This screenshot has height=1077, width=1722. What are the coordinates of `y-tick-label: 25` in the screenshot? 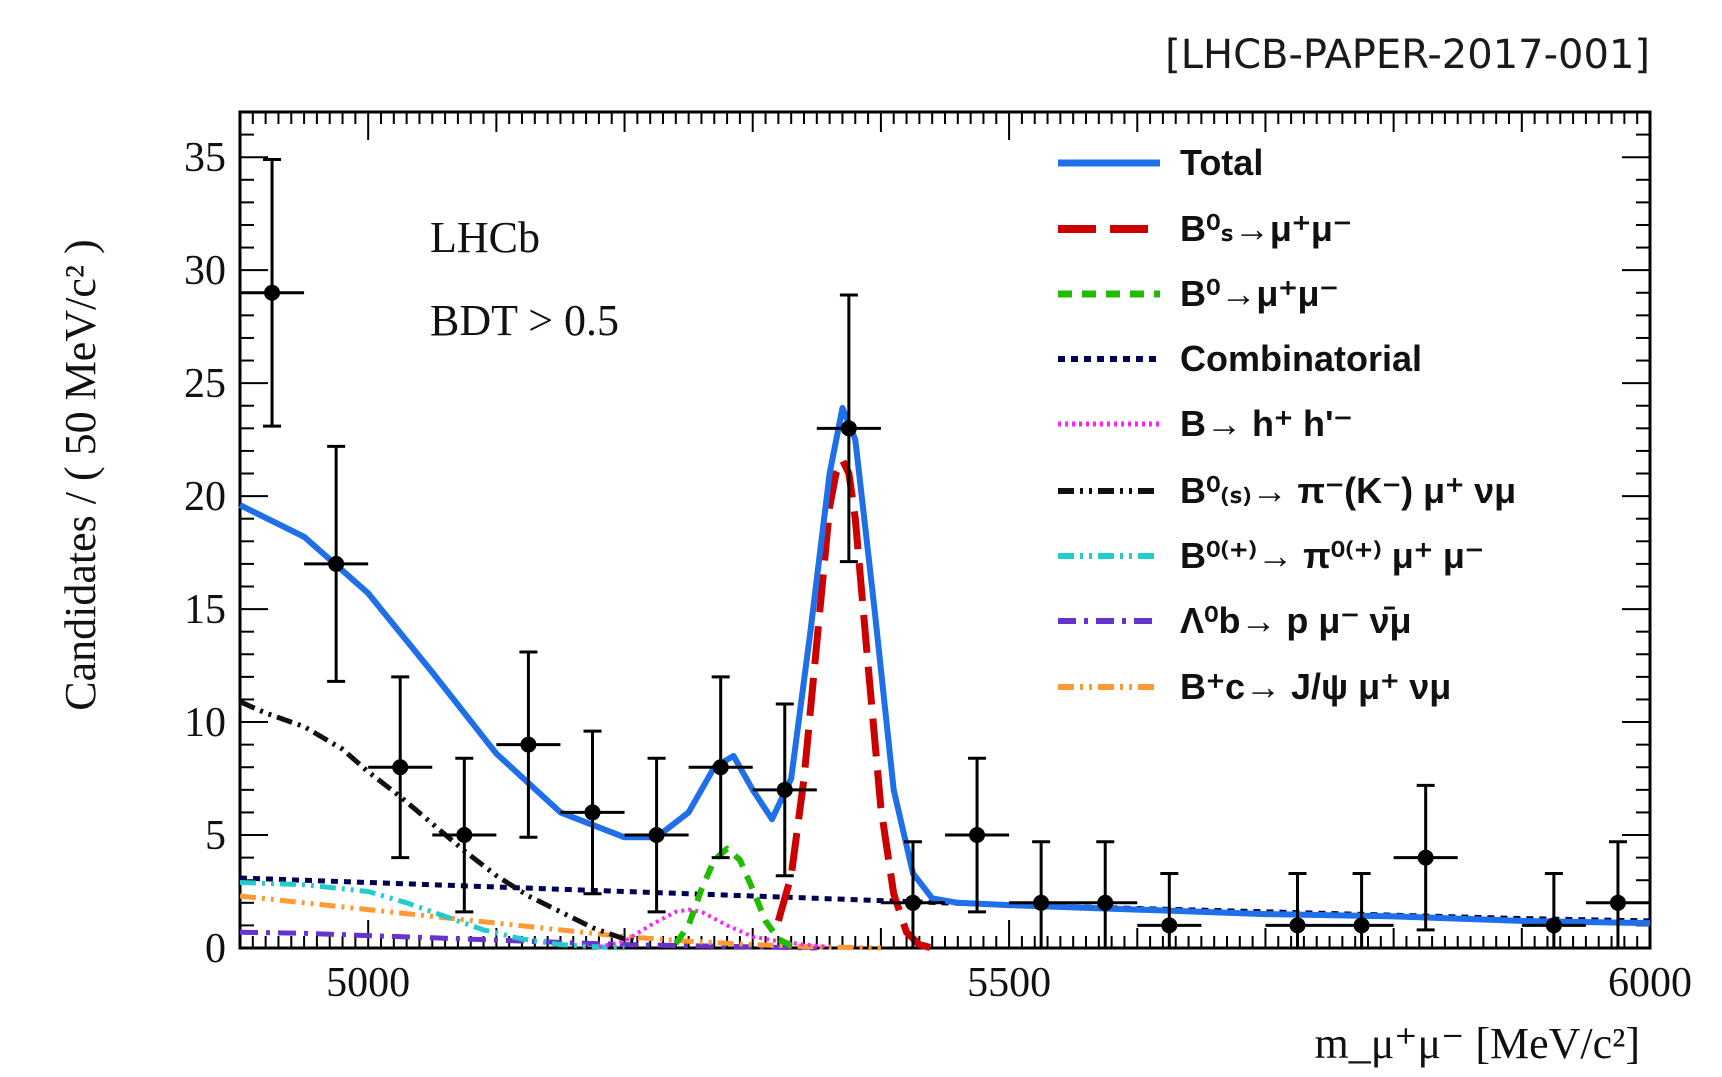 It's located at (205, 384).